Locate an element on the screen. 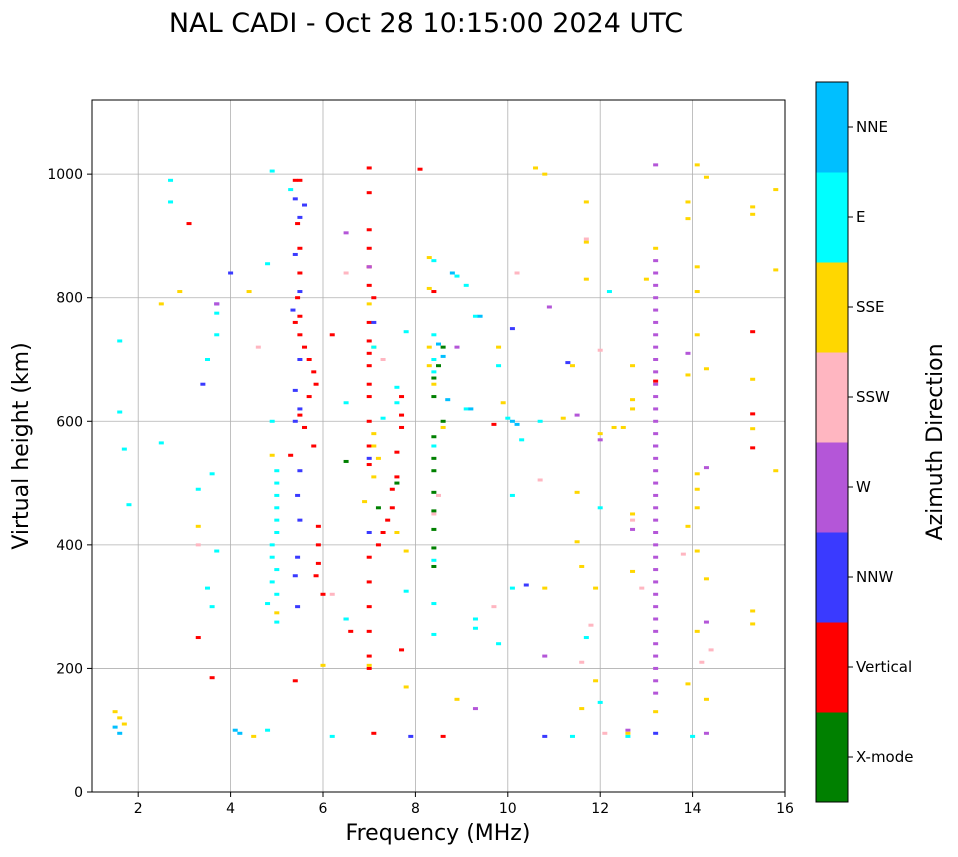  x-tick-label: 8 is located at coordinates (415, 809).